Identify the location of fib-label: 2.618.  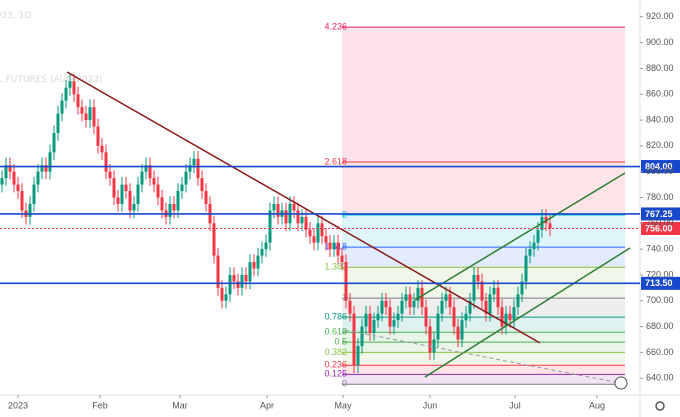
(335, 161).